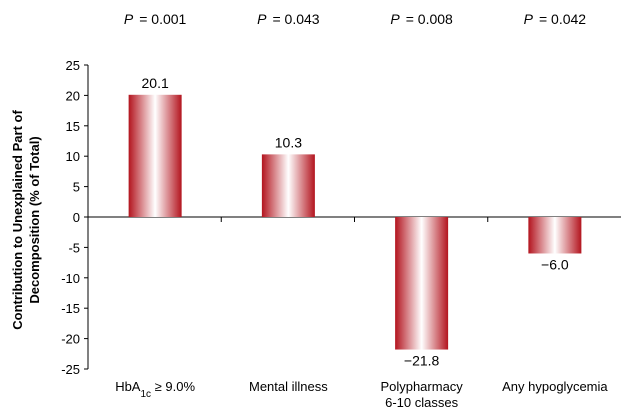  What do you see at coordinates (288, 386) in the screenshot?
I see `x-category-label: Mental illness` at bounding box center [288, 386].